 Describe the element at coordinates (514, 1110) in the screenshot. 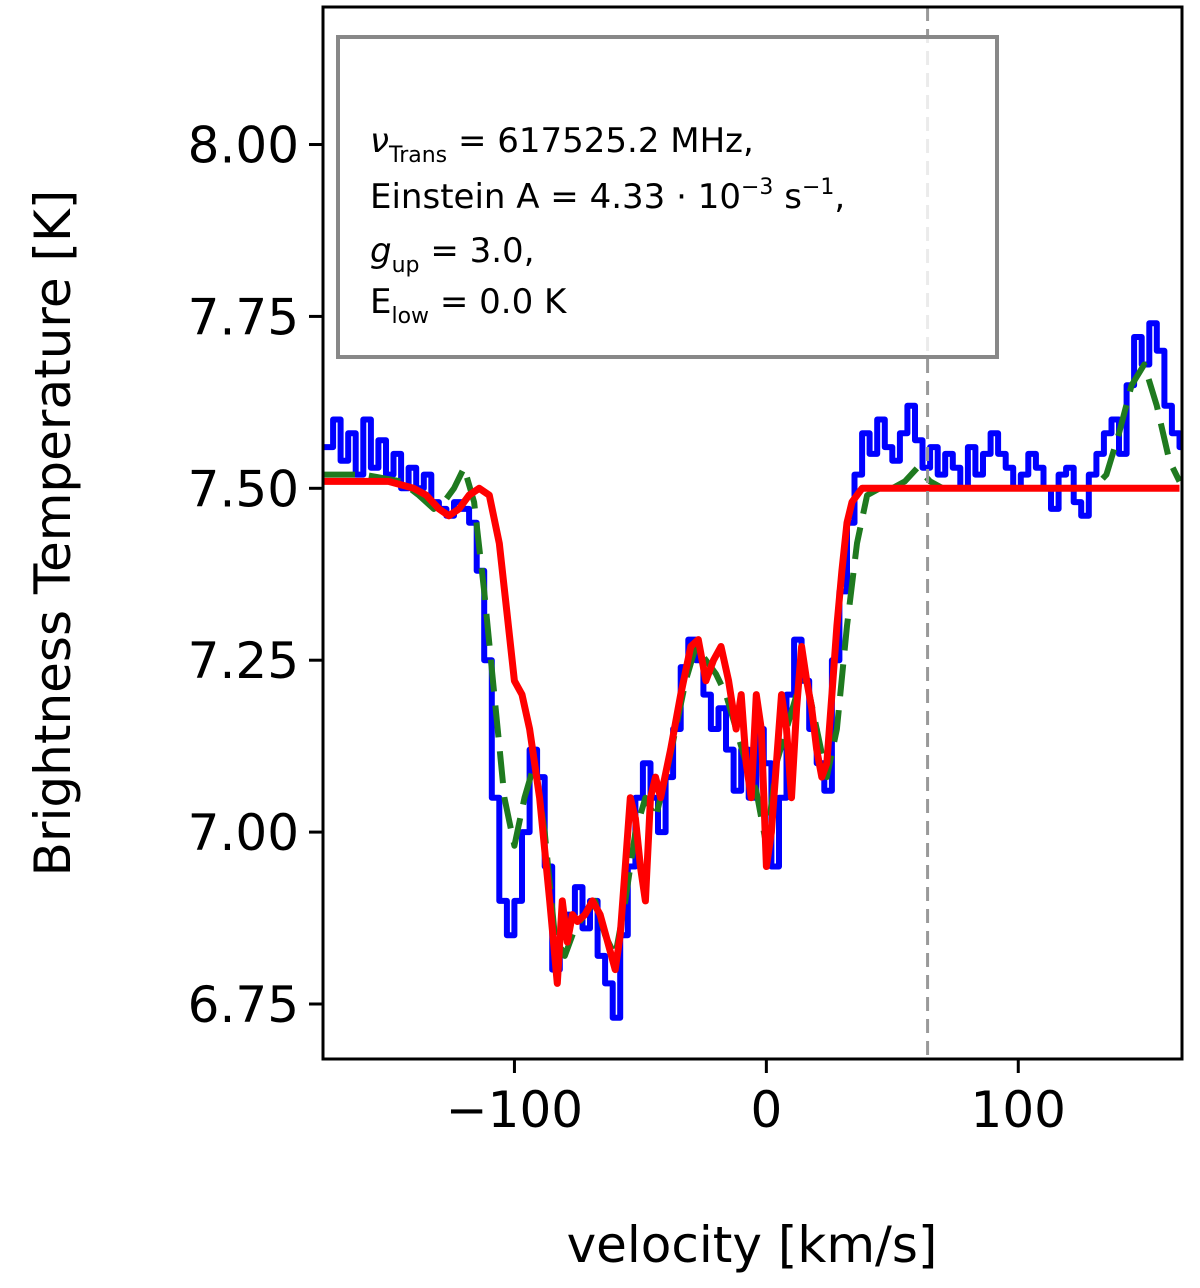

I see `x-tick-label: −100` at that location.